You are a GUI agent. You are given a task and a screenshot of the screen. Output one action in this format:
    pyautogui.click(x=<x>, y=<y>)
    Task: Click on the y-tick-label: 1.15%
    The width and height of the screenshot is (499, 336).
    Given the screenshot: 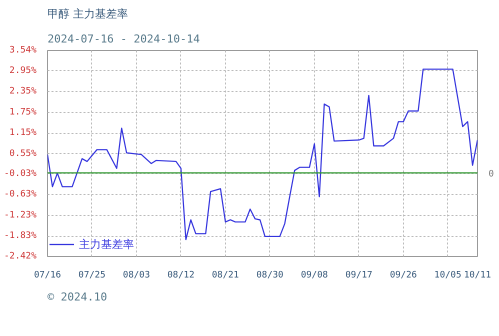 What is the action you would take?
    pyautogui.click(x=23, y=133)
    